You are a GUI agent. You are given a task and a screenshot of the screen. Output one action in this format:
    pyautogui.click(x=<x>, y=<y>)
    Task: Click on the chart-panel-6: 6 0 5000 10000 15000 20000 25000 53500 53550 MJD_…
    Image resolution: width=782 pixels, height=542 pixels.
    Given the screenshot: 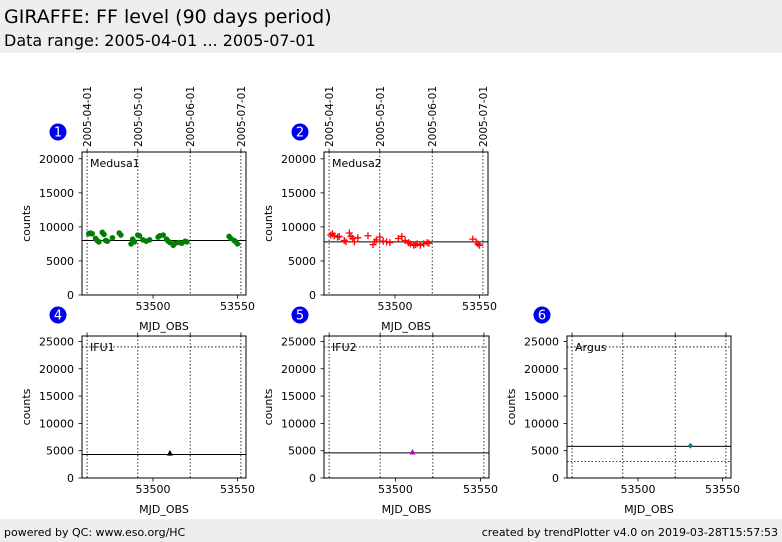 What is the action you would take?
    pyautogui.click(x=622, y=411)
    